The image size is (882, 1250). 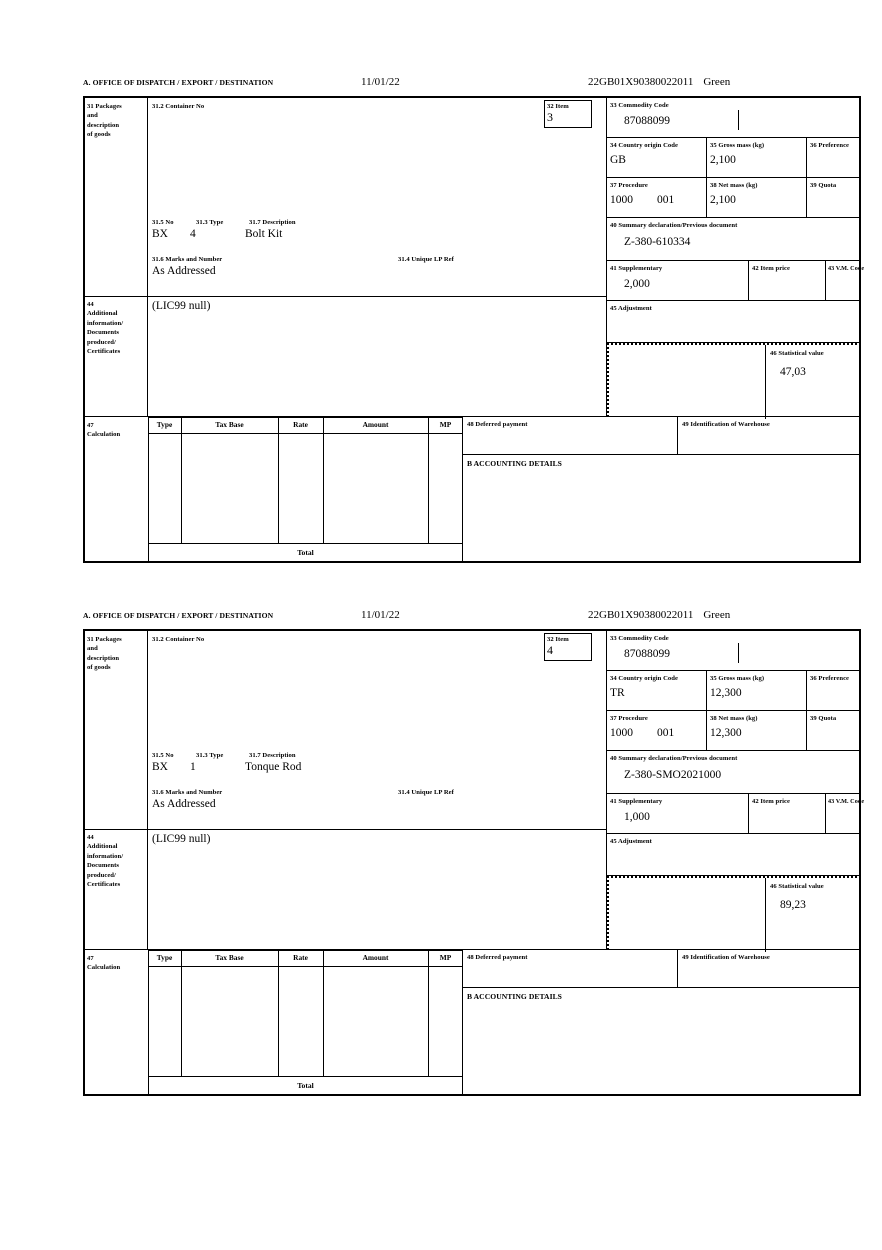 I want to click on box-44-value: (LIC99 null), so click(x=181, y=839).